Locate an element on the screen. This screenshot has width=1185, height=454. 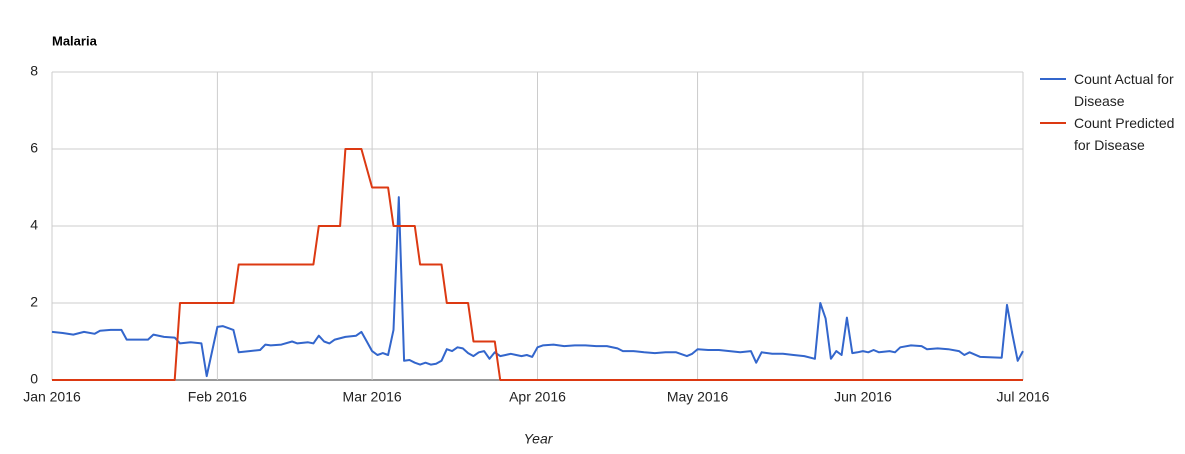
legend-entry: Count Actual for Disease is located at coordinates (1124, 90).